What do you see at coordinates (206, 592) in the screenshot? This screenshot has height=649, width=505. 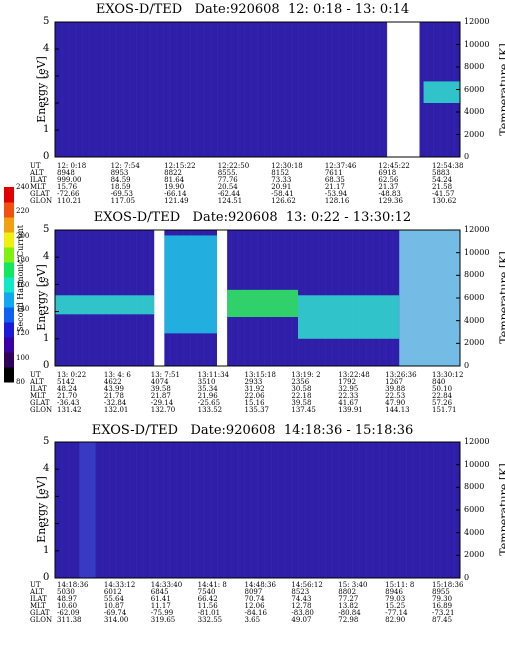 I see `ephemeris-cell: 7540` at bounding box center [206, 592].